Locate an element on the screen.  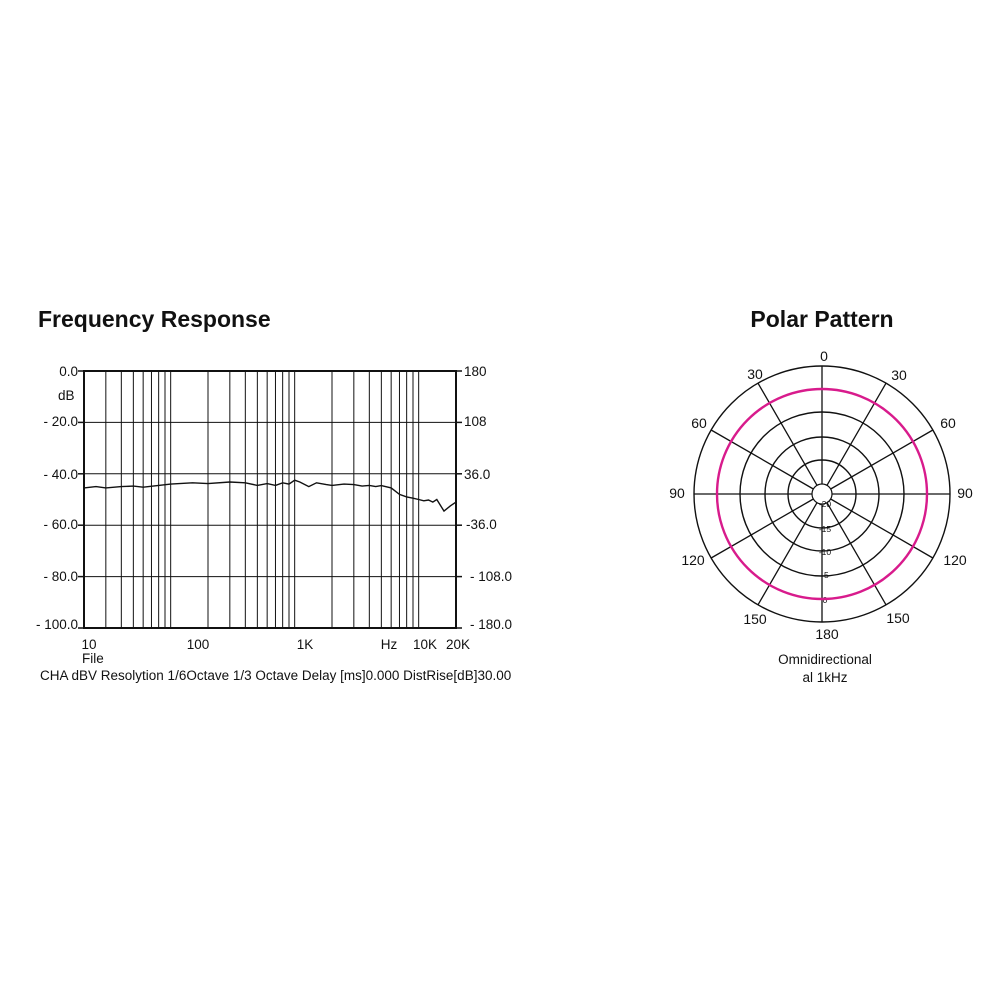
right-y-tick-label: 108 is located at coordinates (475, 421).